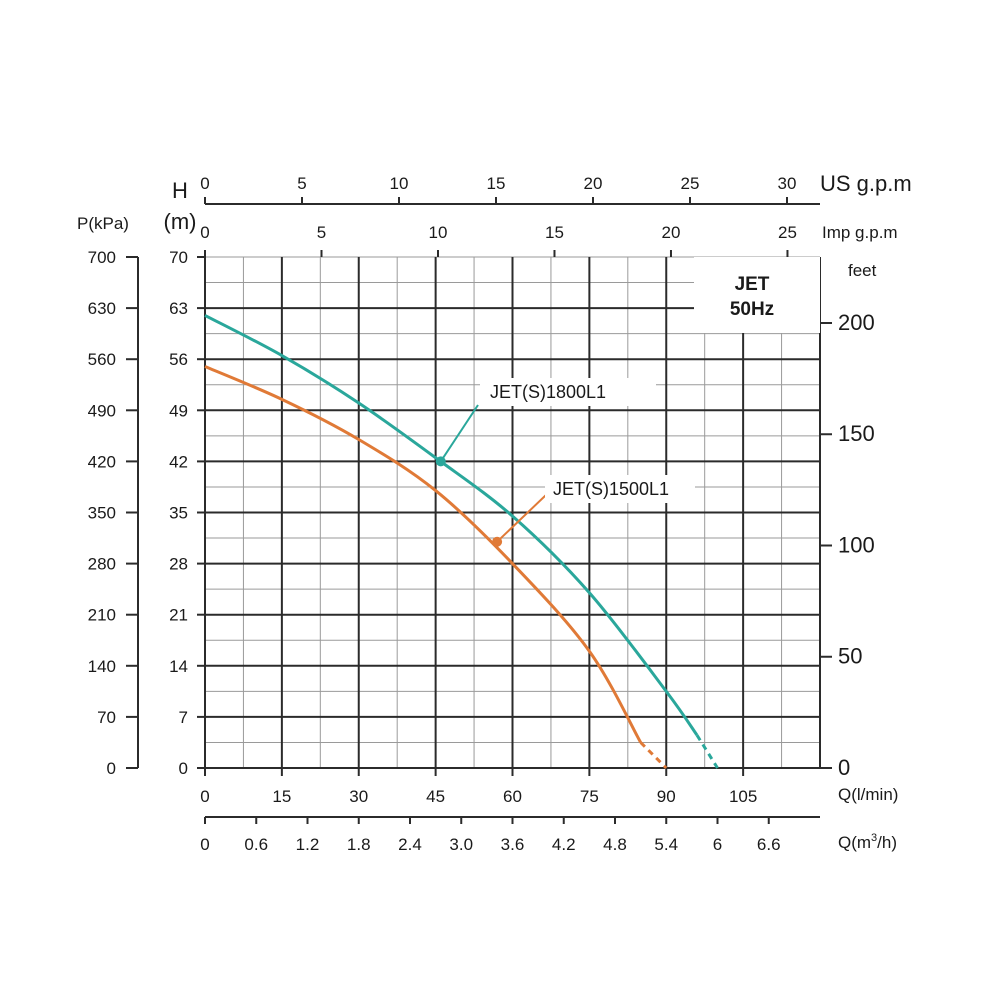 The width and height of the screenshot is (1000, 1000). I want to click on x-tick-label-m3h: 6, so click(717, 844).